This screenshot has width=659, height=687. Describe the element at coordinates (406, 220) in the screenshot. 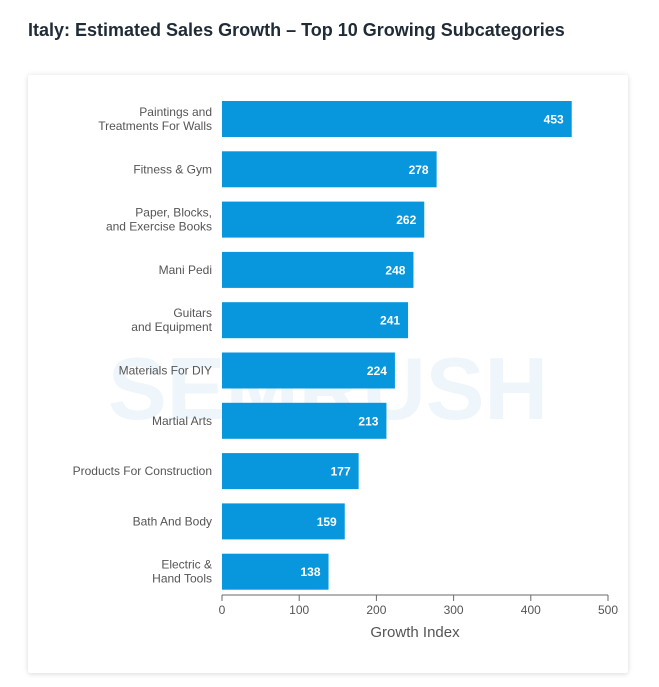

I see `bar-value-label: 262` at that location.